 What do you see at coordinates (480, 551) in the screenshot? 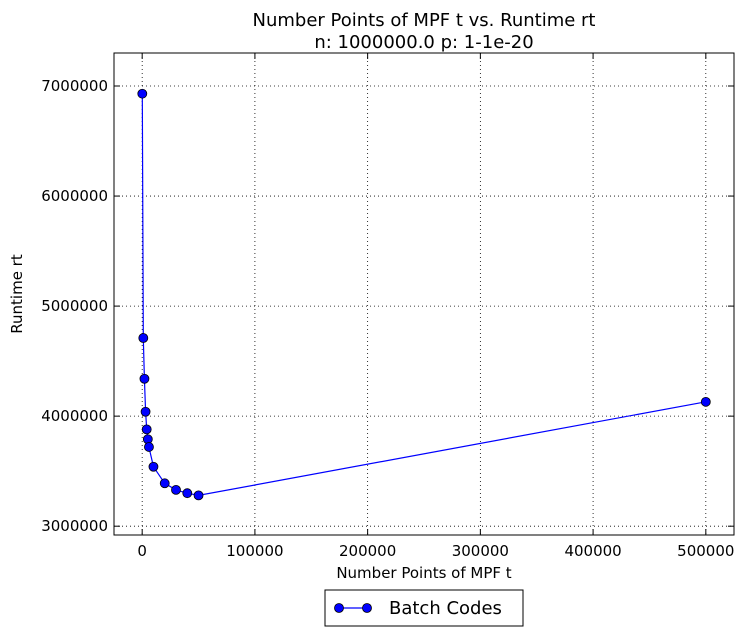
I see `x-tick-label: 300000` at bounding box center [480, 551].